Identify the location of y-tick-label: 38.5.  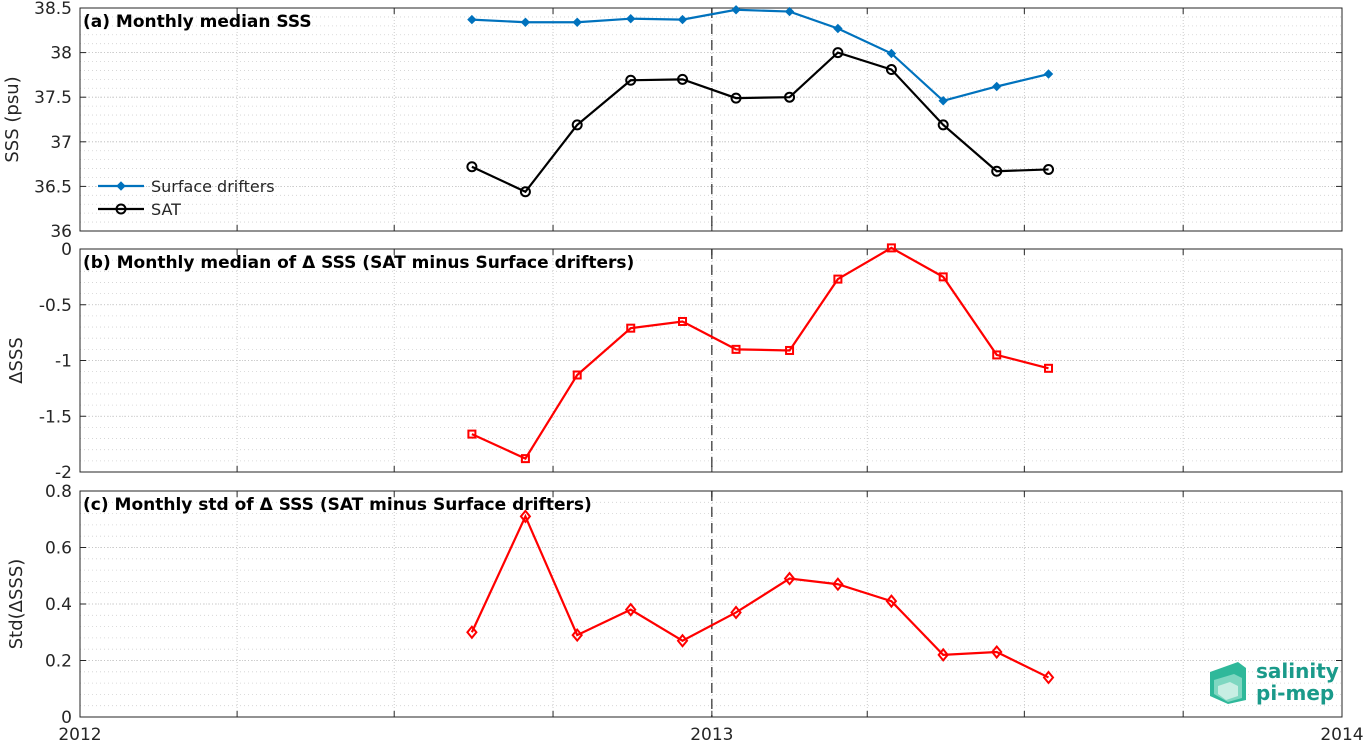
(53, 9).